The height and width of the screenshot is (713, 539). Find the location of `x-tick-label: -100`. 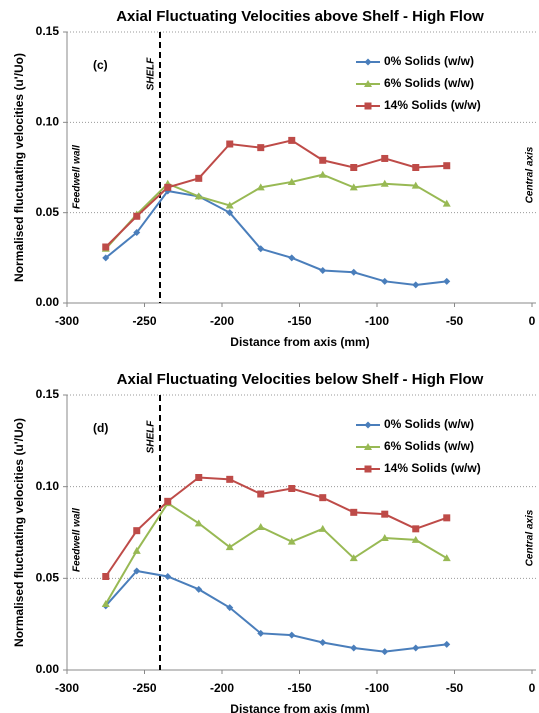

x-tick-label: -100 is located at coordinates (377, 688).